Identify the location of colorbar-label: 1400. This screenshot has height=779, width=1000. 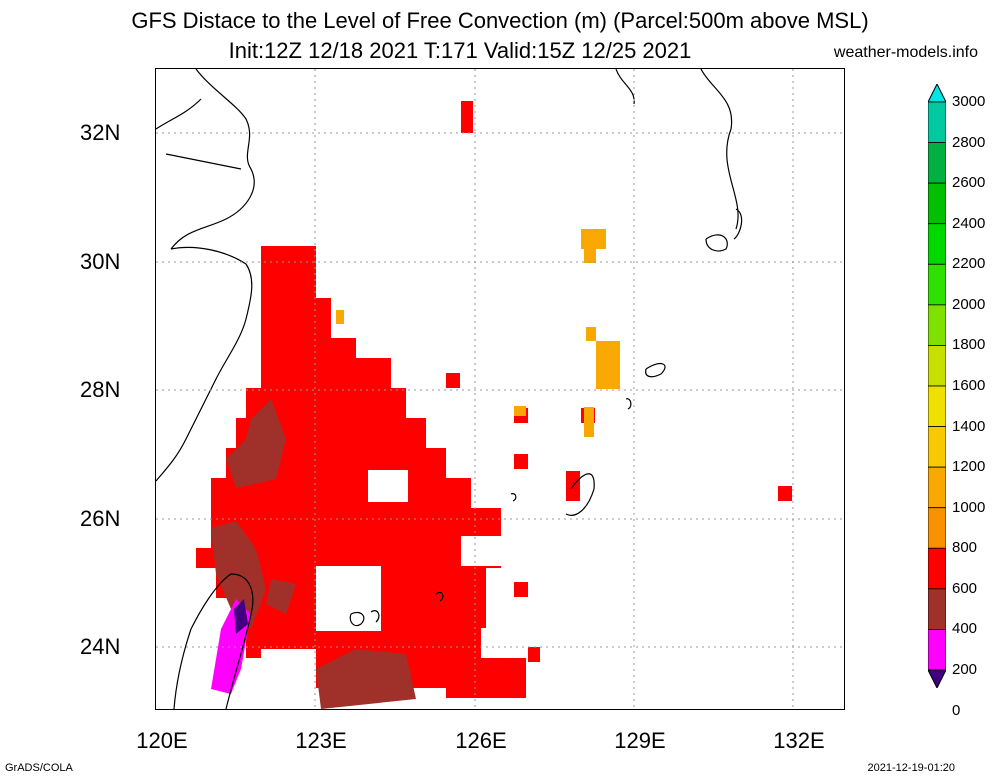
(969, 426).